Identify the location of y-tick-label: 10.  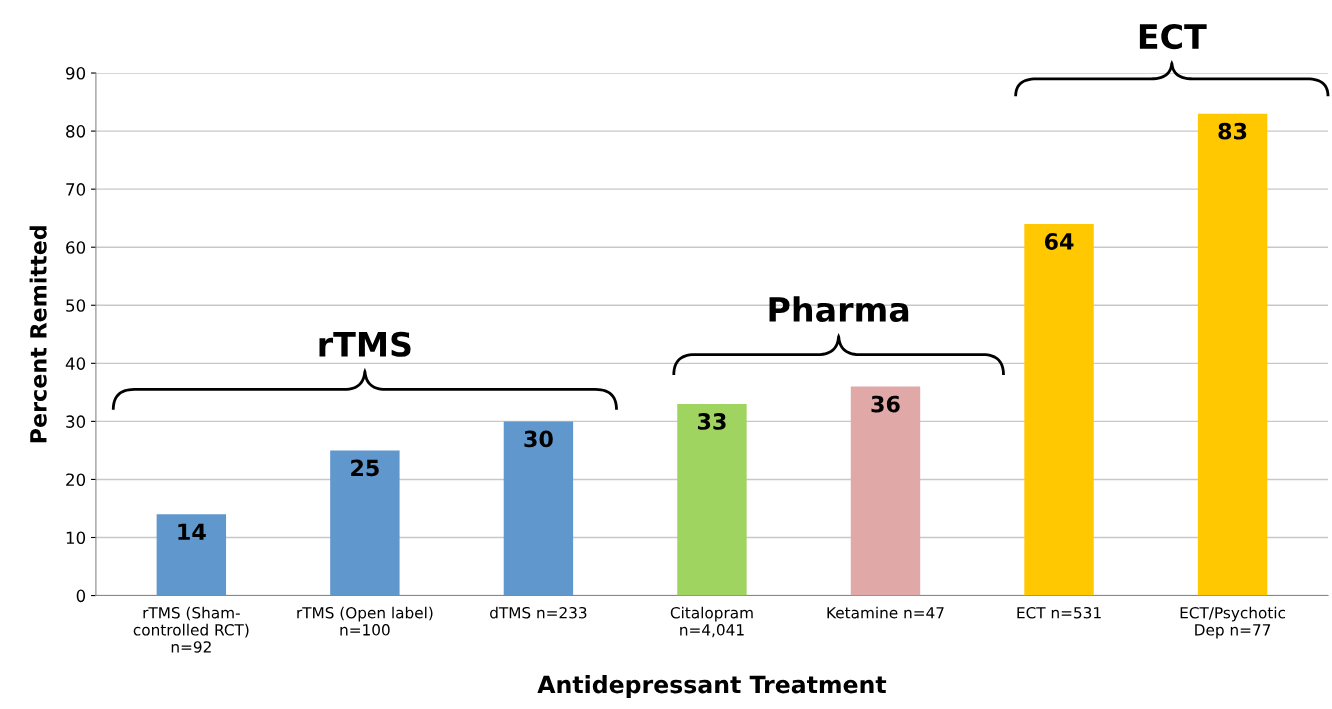
(76, 538).